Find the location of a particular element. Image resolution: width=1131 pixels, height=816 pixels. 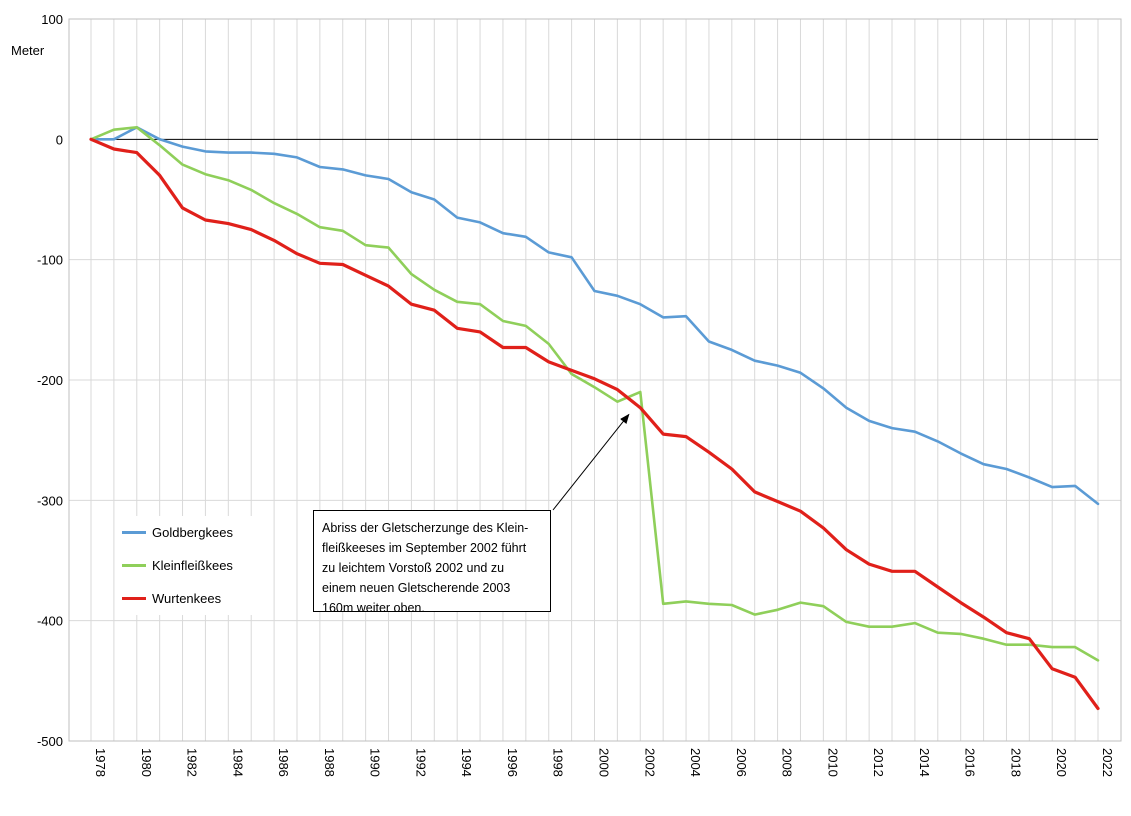

annotation-line: einem neuen Gletscherende 2003 is located at coordinates (416, 588).